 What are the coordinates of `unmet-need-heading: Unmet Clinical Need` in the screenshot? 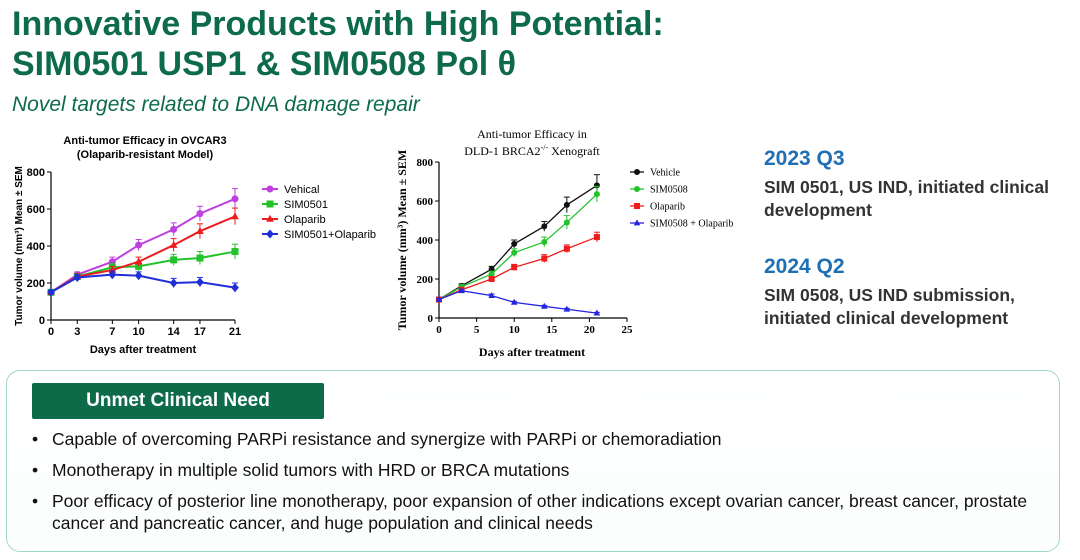 It's located at (178, 401).